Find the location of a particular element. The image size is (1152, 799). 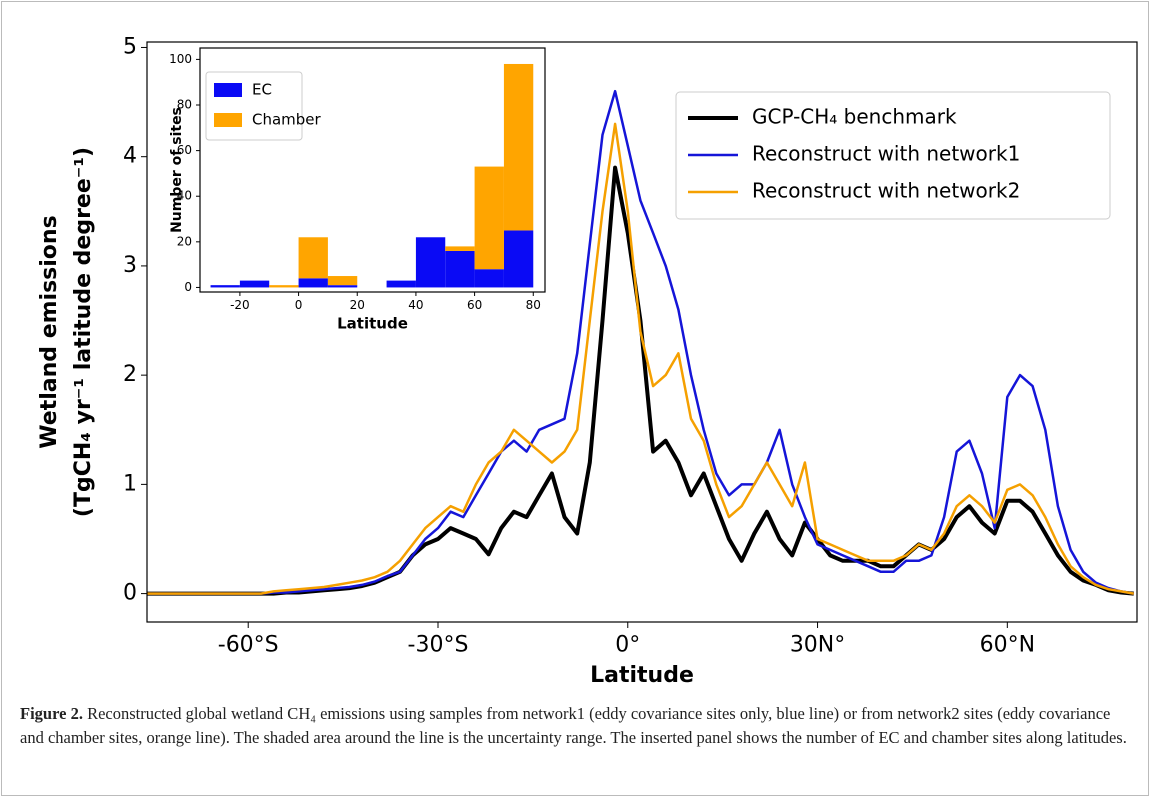

legend-label: Reconstruct with network2 is located at coordinates (886, 191).